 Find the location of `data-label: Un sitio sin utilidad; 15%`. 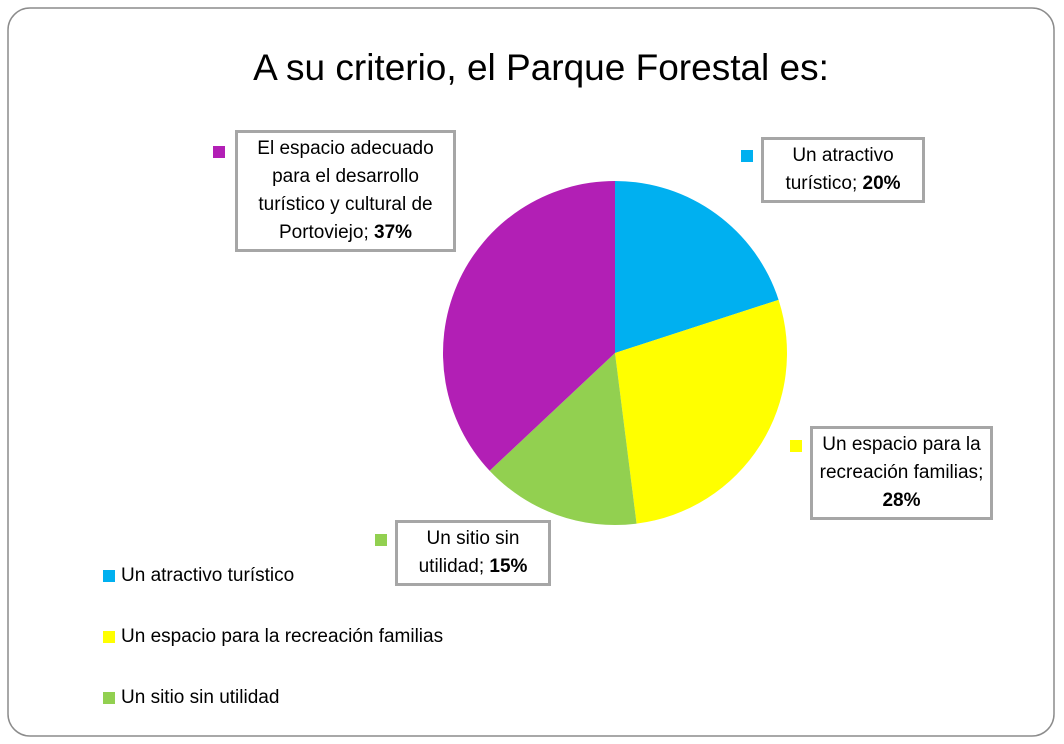

data-label: Un sitio sin utilidad; 15% is located at coordinates (473, 553).